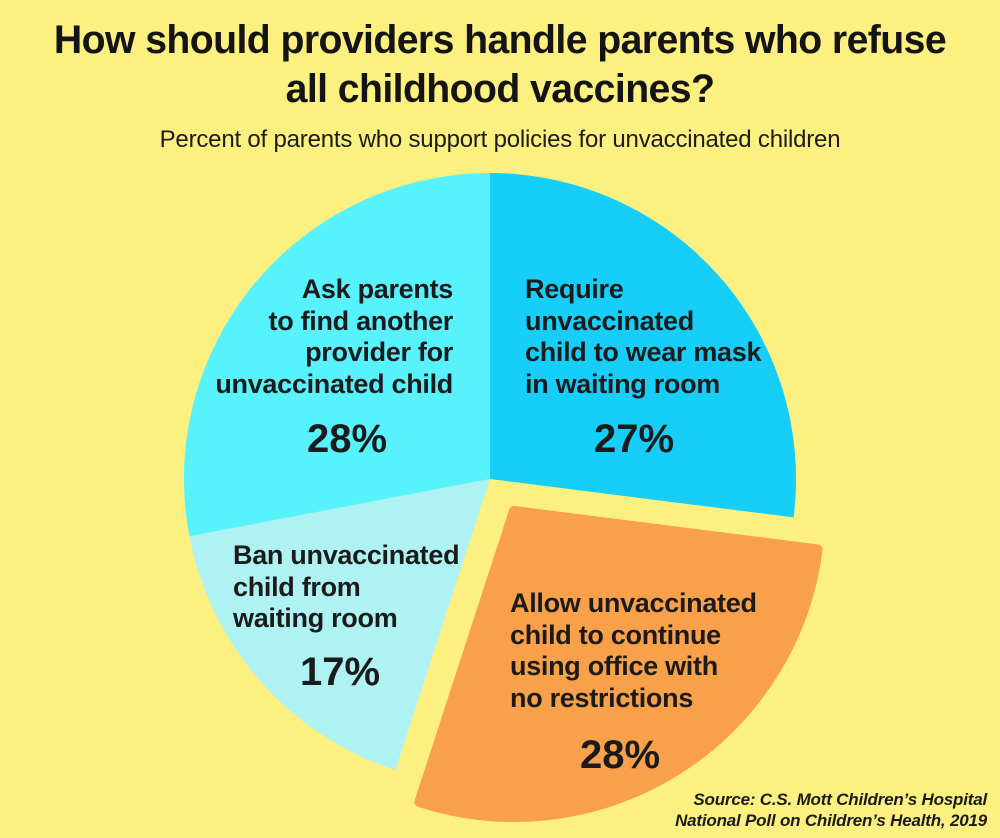 The height and width of the screenshot is (838, 1000). I want to click on slice-percent-ban-waiting-room: 17%, so click(340, 672).